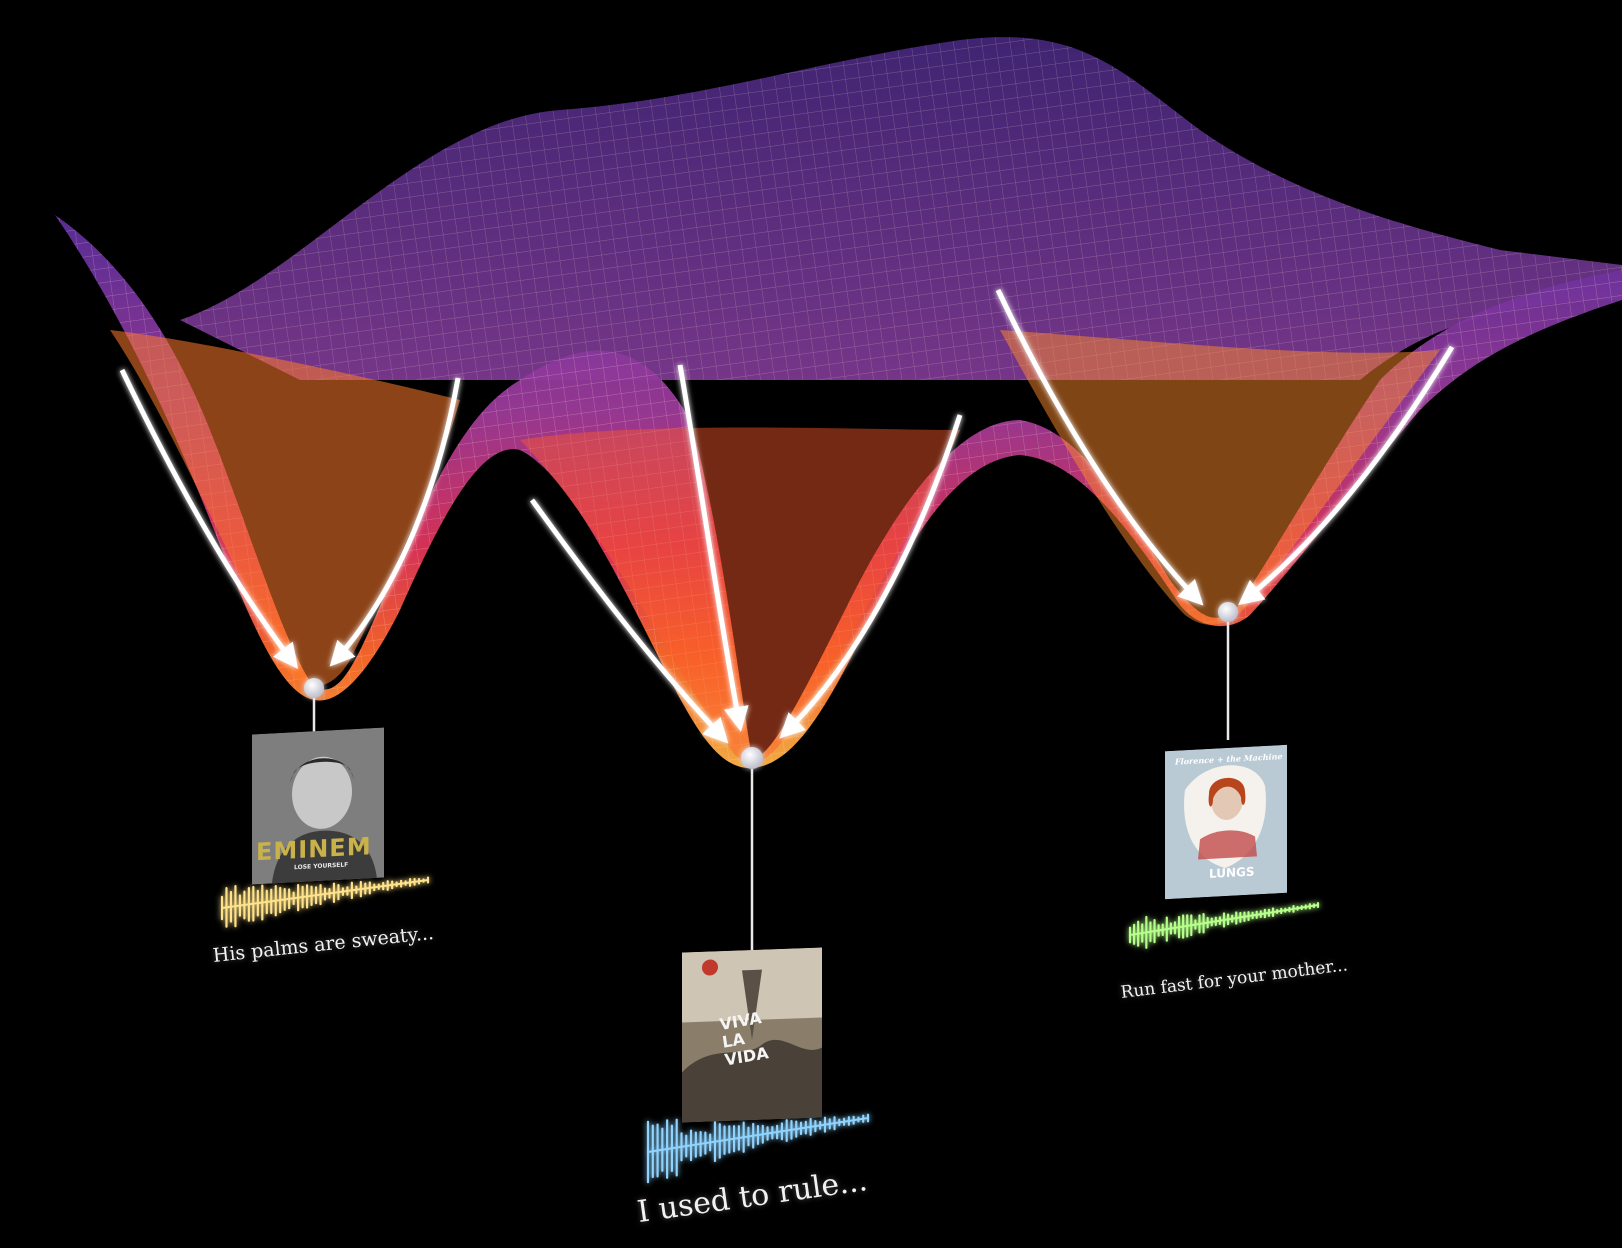 The width and height of the screenshot is (1622, 1248). Describe the element at coordinates (1226, 822) in the screenshot. I see `album-cover-right: Florence + the Machine LUNGS` at that location.